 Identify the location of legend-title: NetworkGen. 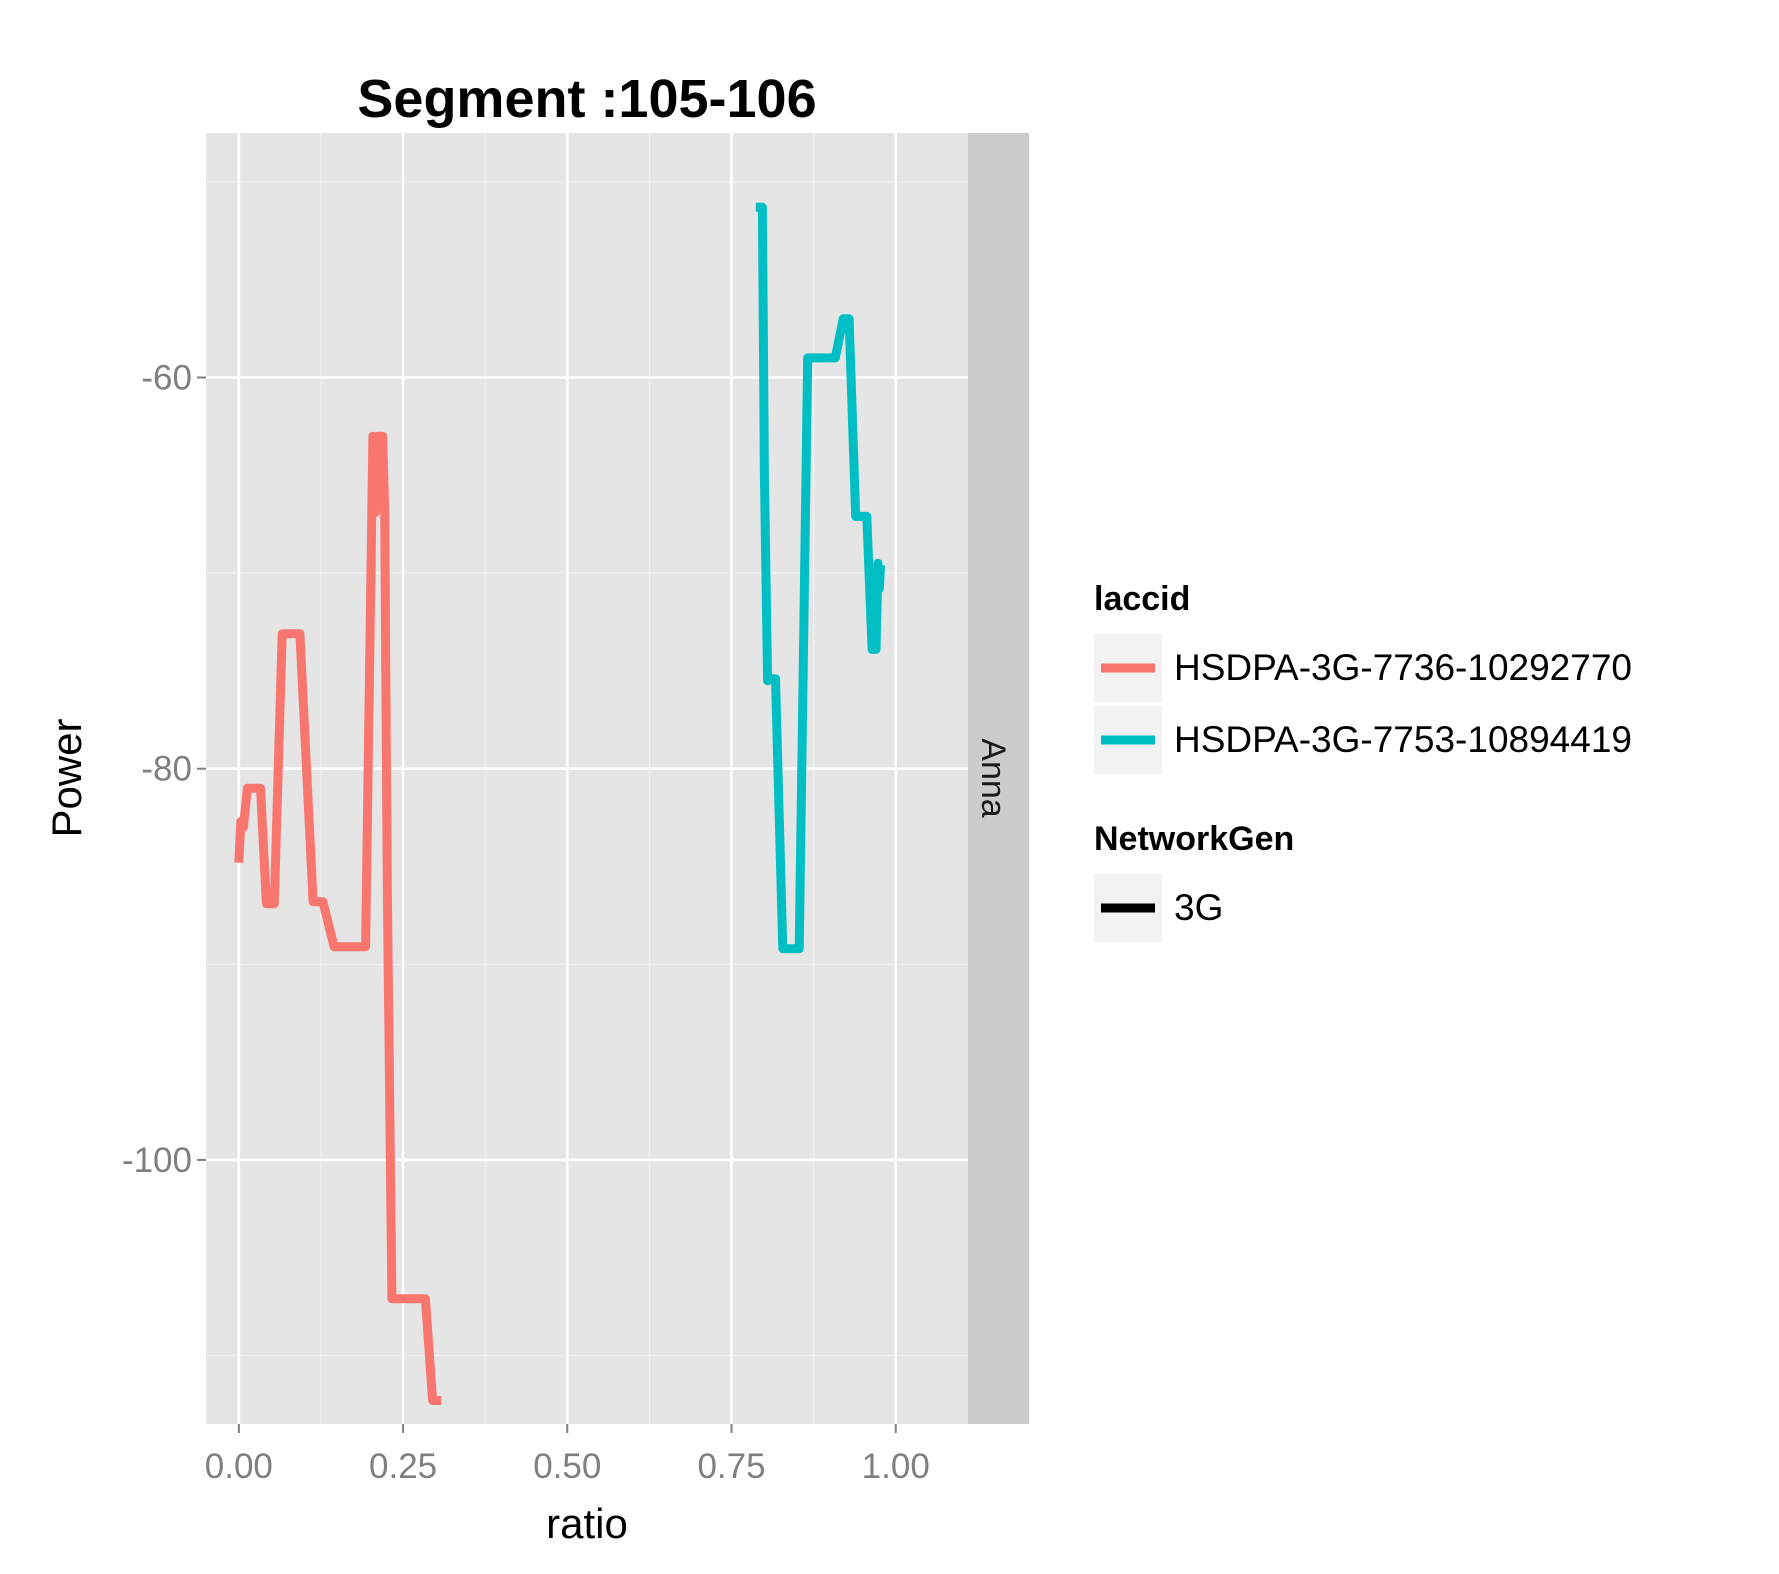
(1194, 839).